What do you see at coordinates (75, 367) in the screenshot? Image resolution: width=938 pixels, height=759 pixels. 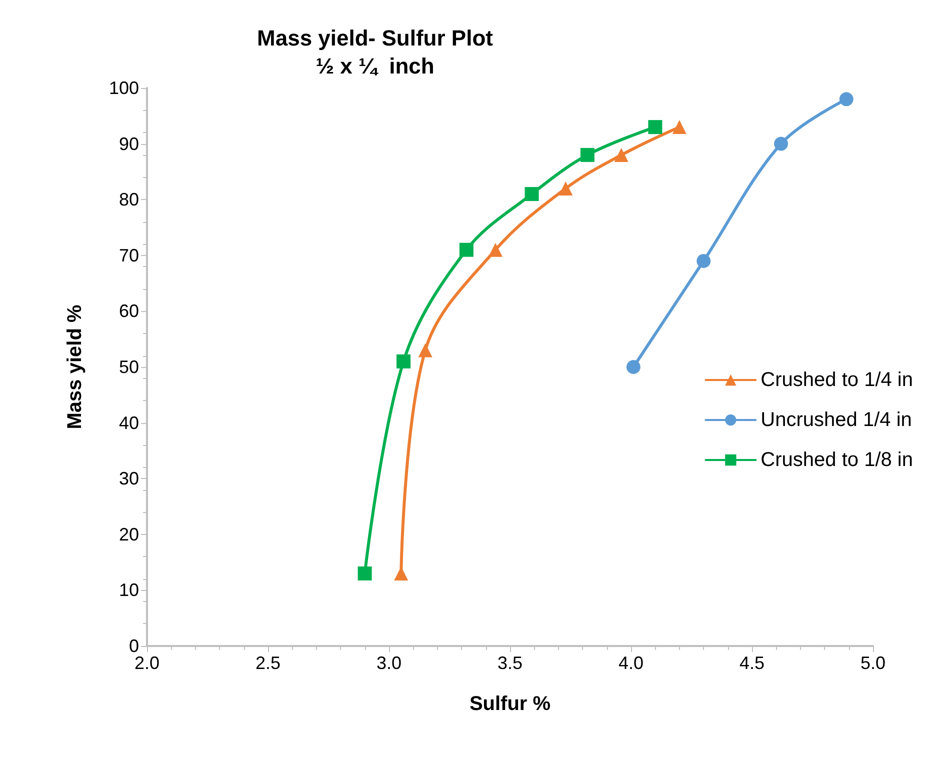 I see `y-axis-title: Mass yield %` at bounding box center [75, 367].